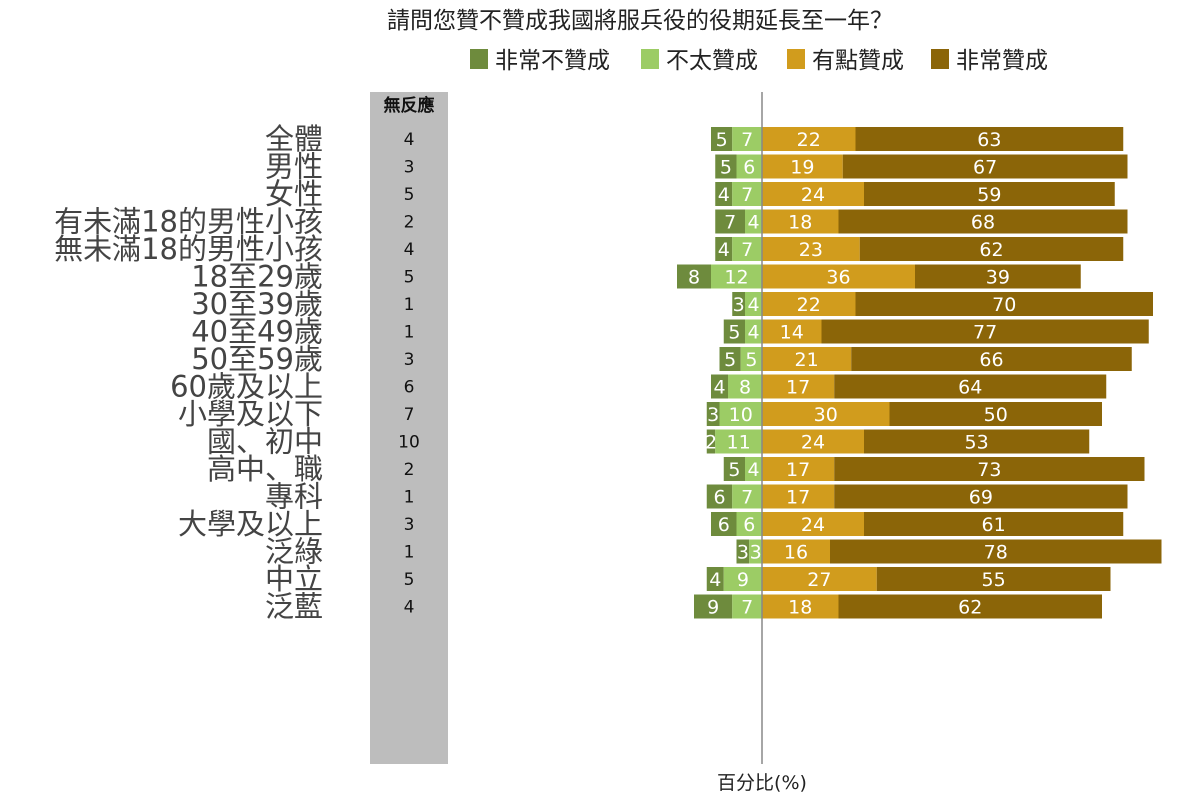 The image size is (1200, 800). I want to click on bar-value-label: 36, so click(838, 278).